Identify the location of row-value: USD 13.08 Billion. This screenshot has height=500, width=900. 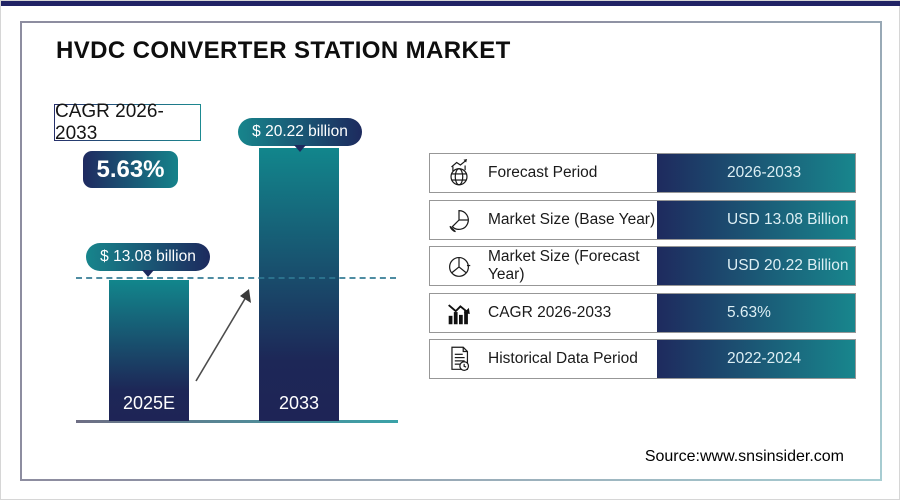
(788, 219).